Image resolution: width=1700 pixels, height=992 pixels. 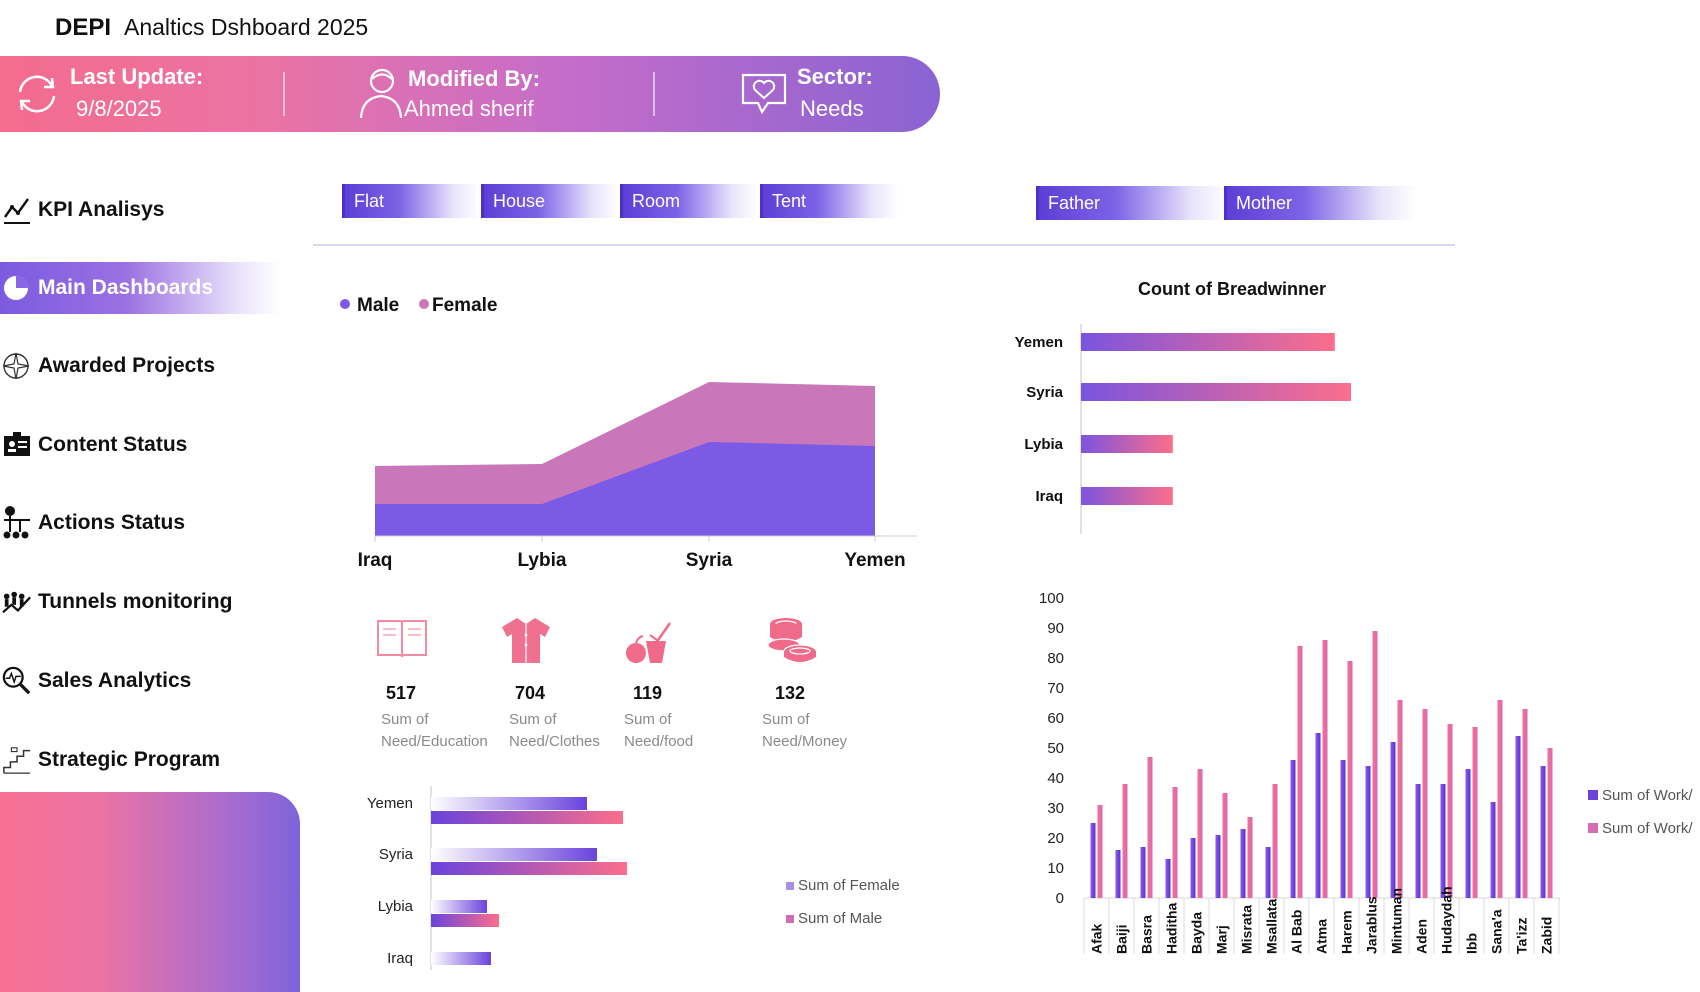 What do you see at coordinates (840, 918) in the screenshot?
I see `legend-male-label: Sum of Male` at bounding box center [840, 918].